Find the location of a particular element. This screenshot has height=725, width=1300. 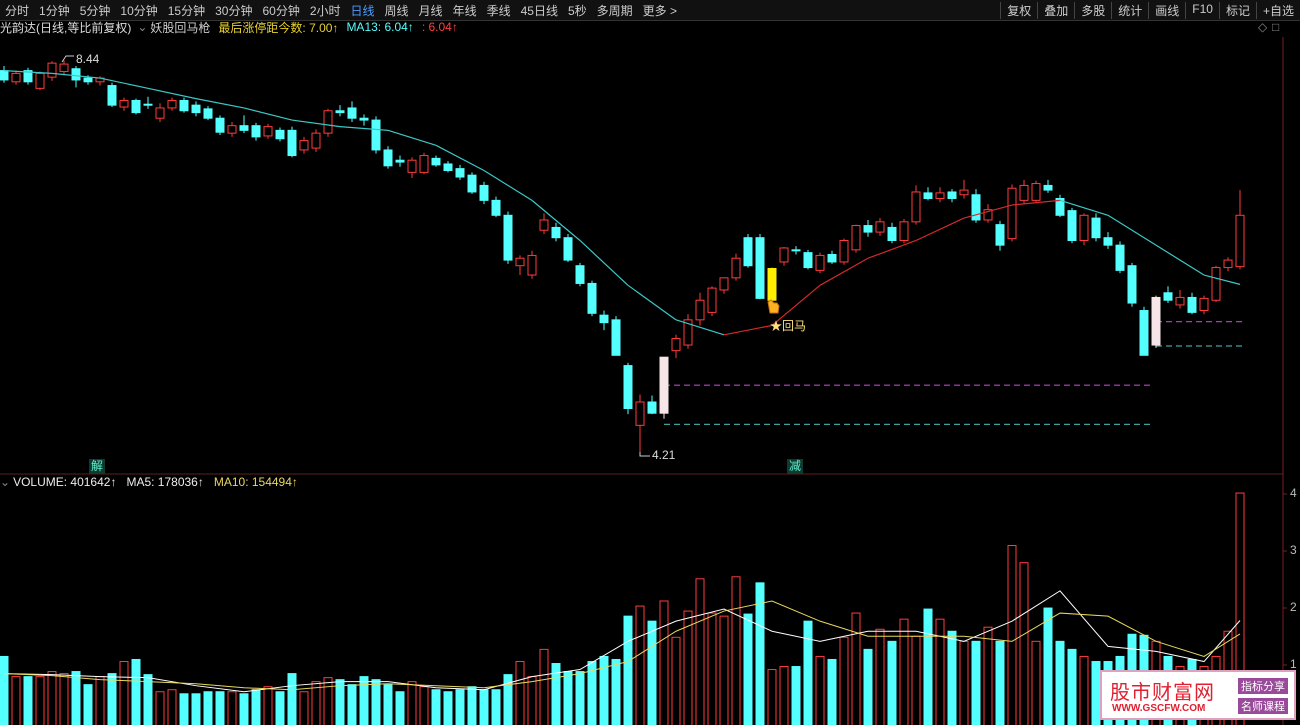

period-tab: 多周期 is located at coordinates (614, 10).